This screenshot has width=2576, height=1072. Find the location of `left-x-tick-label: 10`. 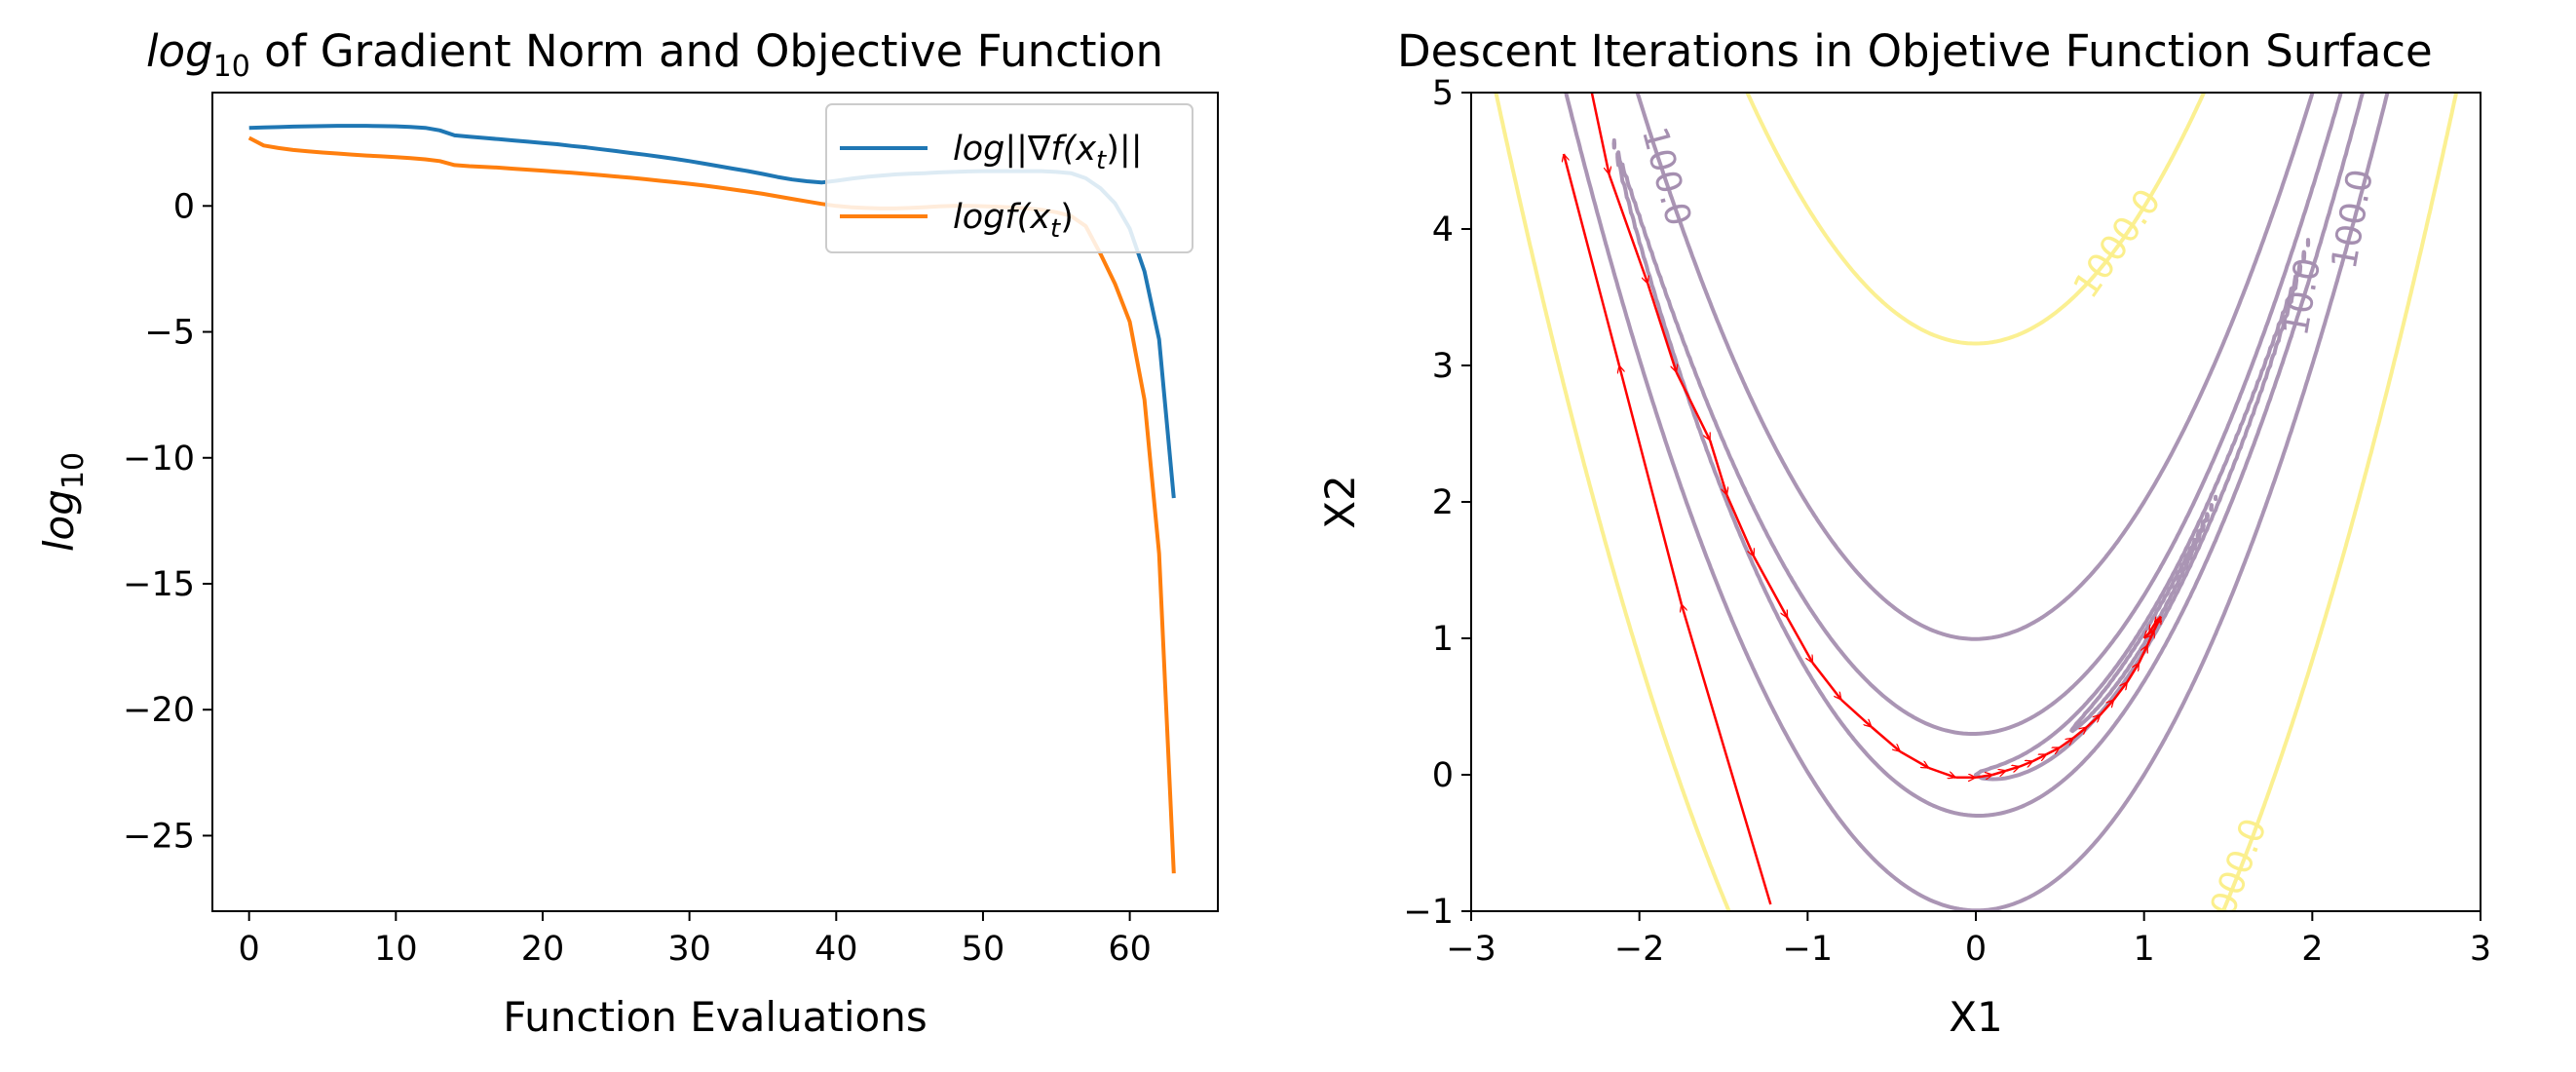

left-x-tick-label: 10 is located at coordinates (396, 949).